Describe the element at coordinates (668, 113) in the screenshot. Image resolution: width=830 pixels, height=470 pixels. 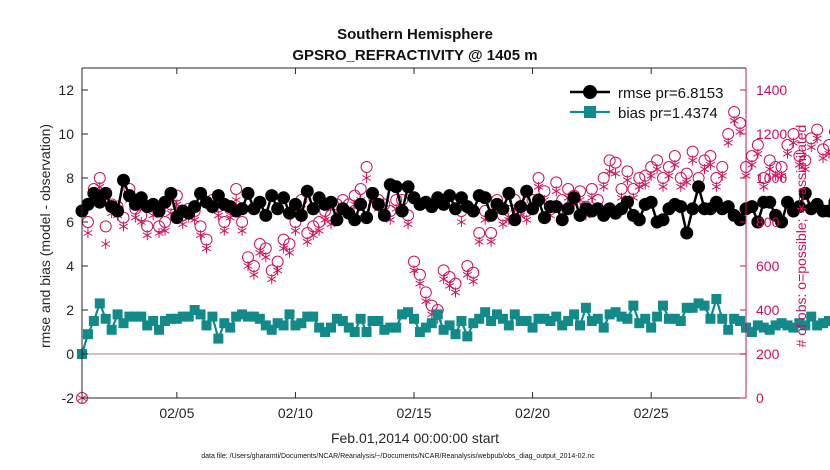
I see `legend-bias-label: bias pr=1.4374` at that location.